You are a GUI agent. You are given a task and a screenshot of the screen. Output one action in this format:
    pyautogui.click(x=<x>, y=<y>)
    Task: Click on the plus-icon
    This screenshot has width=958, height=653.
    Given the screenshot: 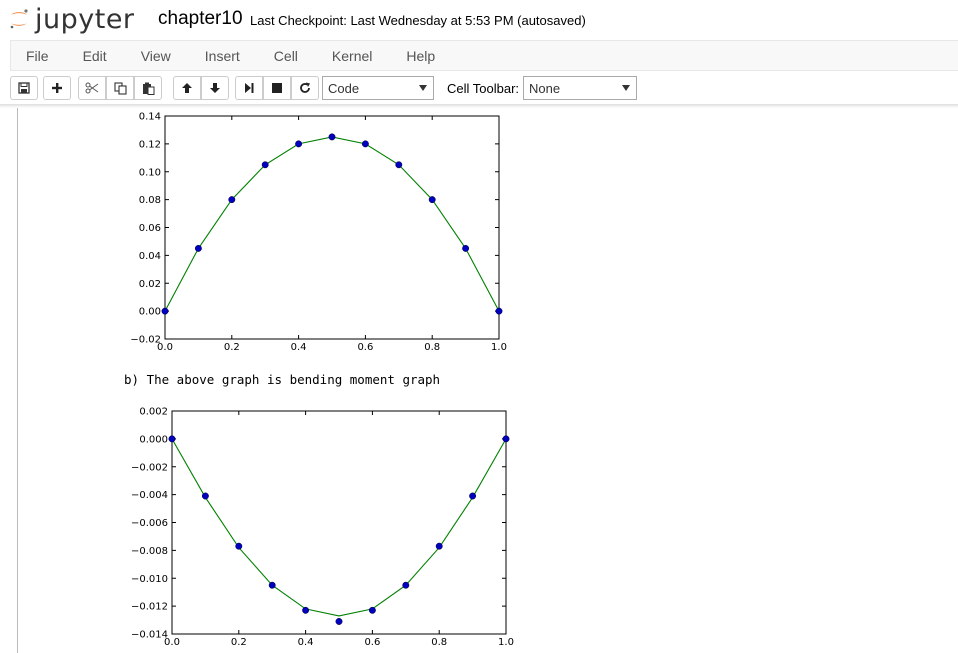 What is the action you would take?
    pyautogui.click(x=57, y=88)
    